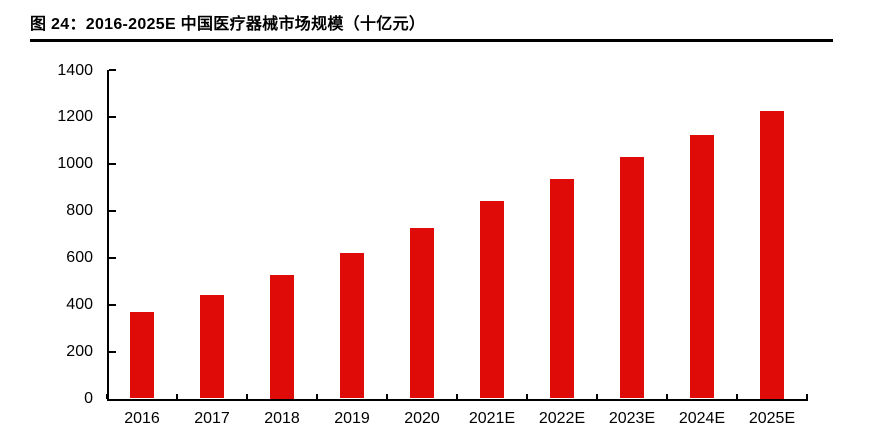  Describe the element at coordinates (108, 235) in the screenshot. I see `y-axis-line` at that location.